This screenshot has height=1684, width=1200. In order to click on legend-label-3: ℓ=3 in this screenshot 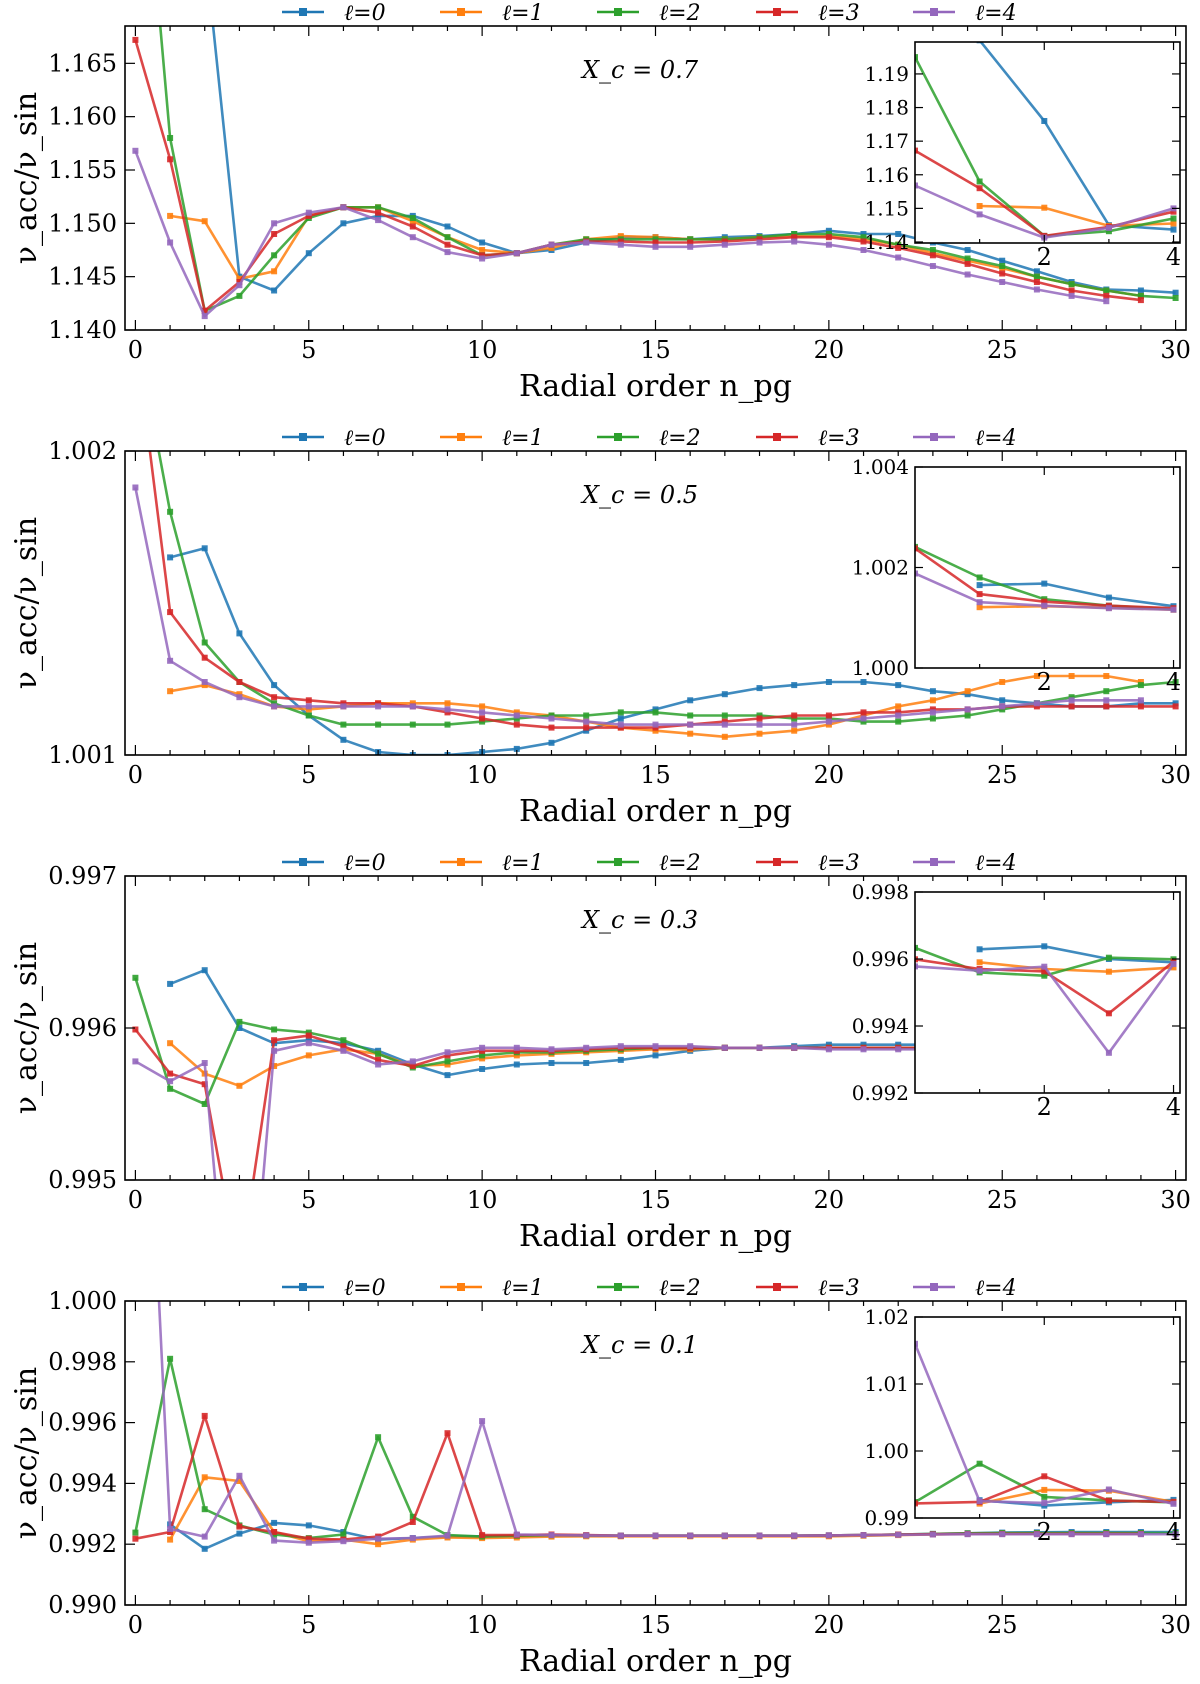, I will do `click(839, 438)`.